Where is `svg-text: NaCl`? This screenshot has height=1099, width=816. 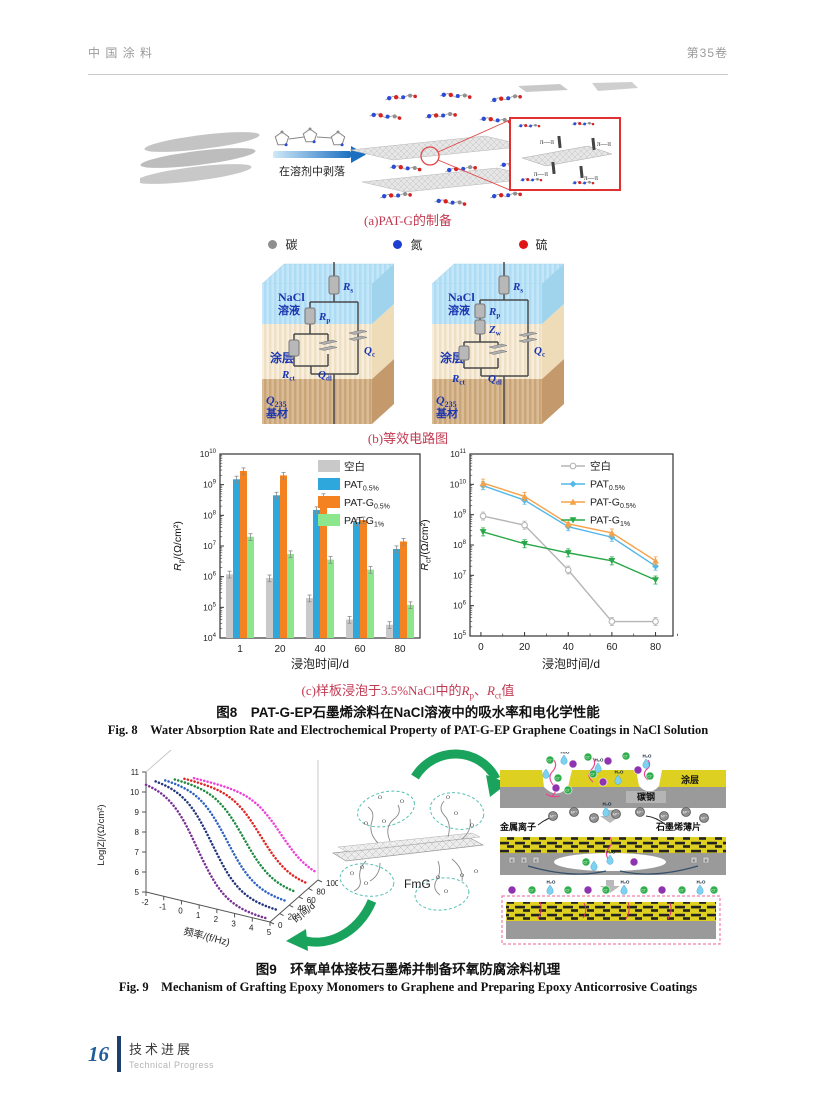
svg-text: NaCl is located at coordinates (461, 297).